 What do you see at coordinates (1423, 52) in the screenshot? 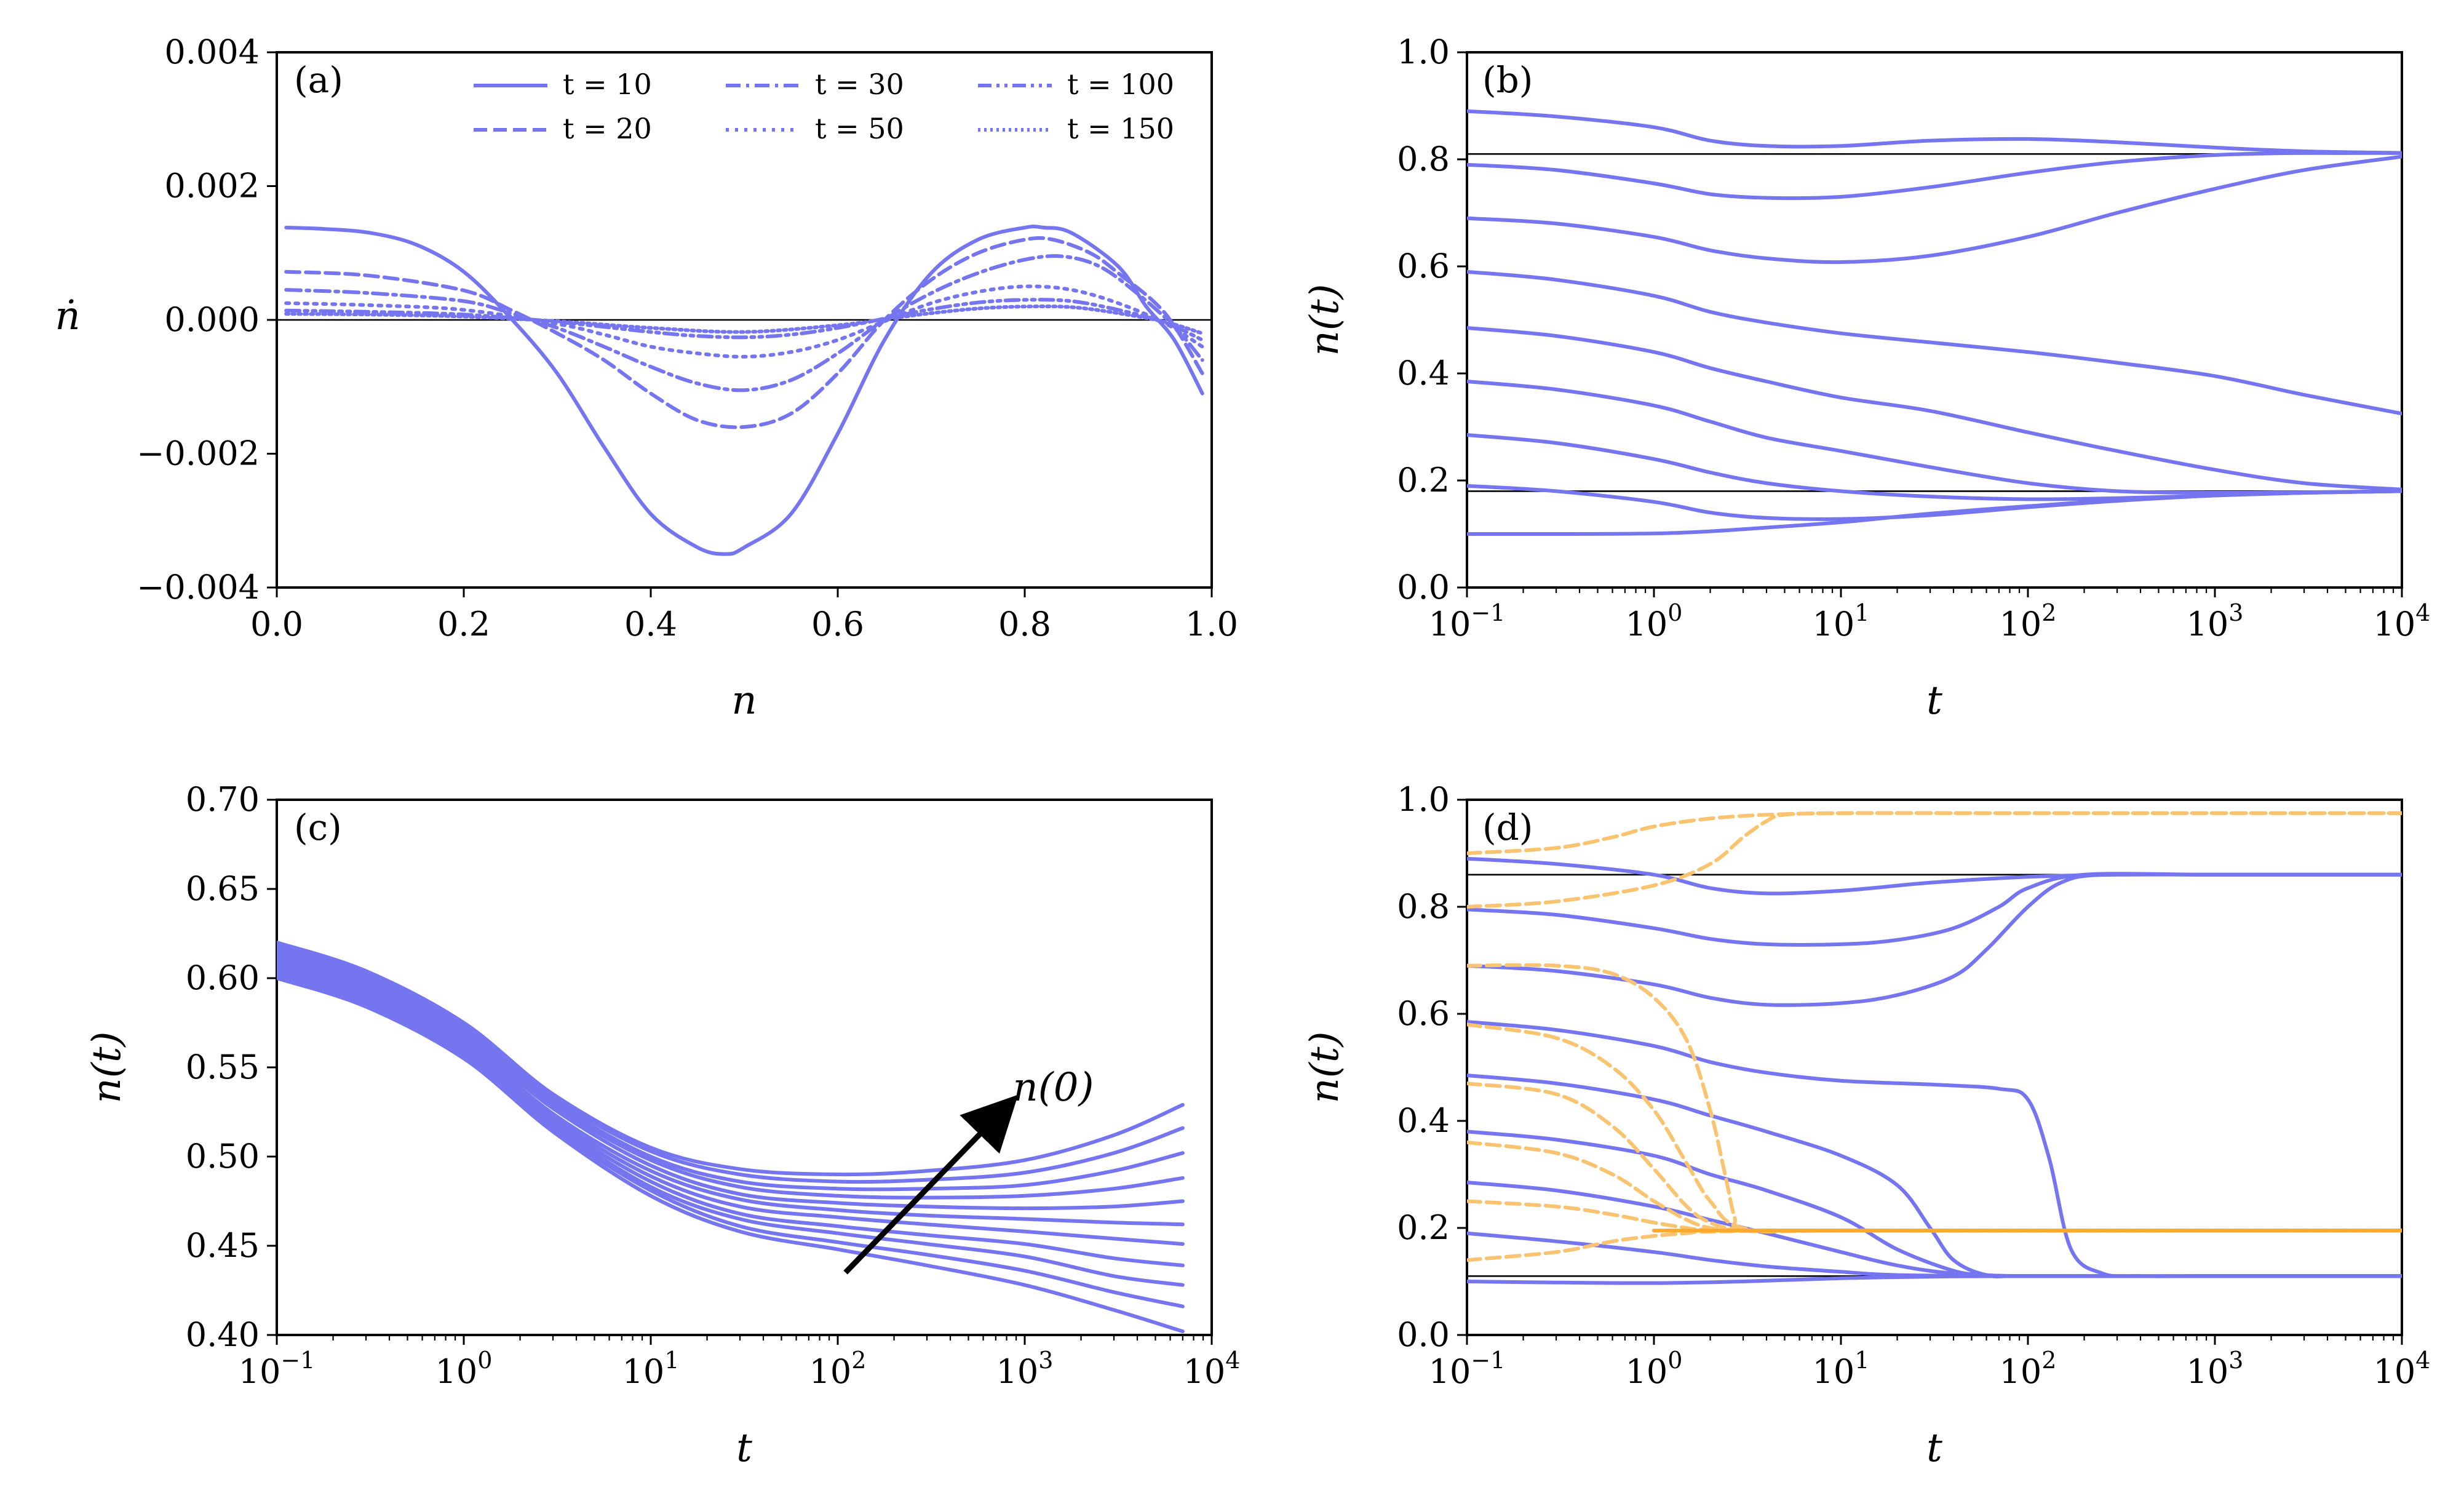
I see `panel-b-ytick-label: 1.0` at bounding box center [1423, 52].